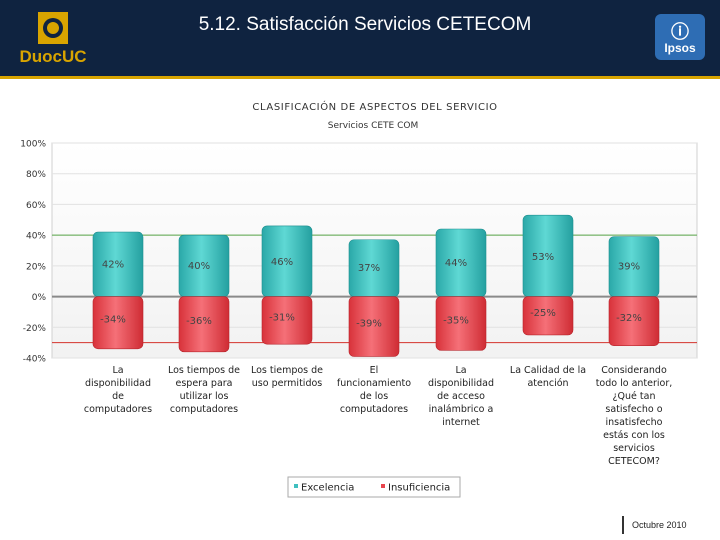 Image resolution: width=720 pixels, height=540 pixels. I want to click on category-bars: 42% -34%, so click(118, 290).